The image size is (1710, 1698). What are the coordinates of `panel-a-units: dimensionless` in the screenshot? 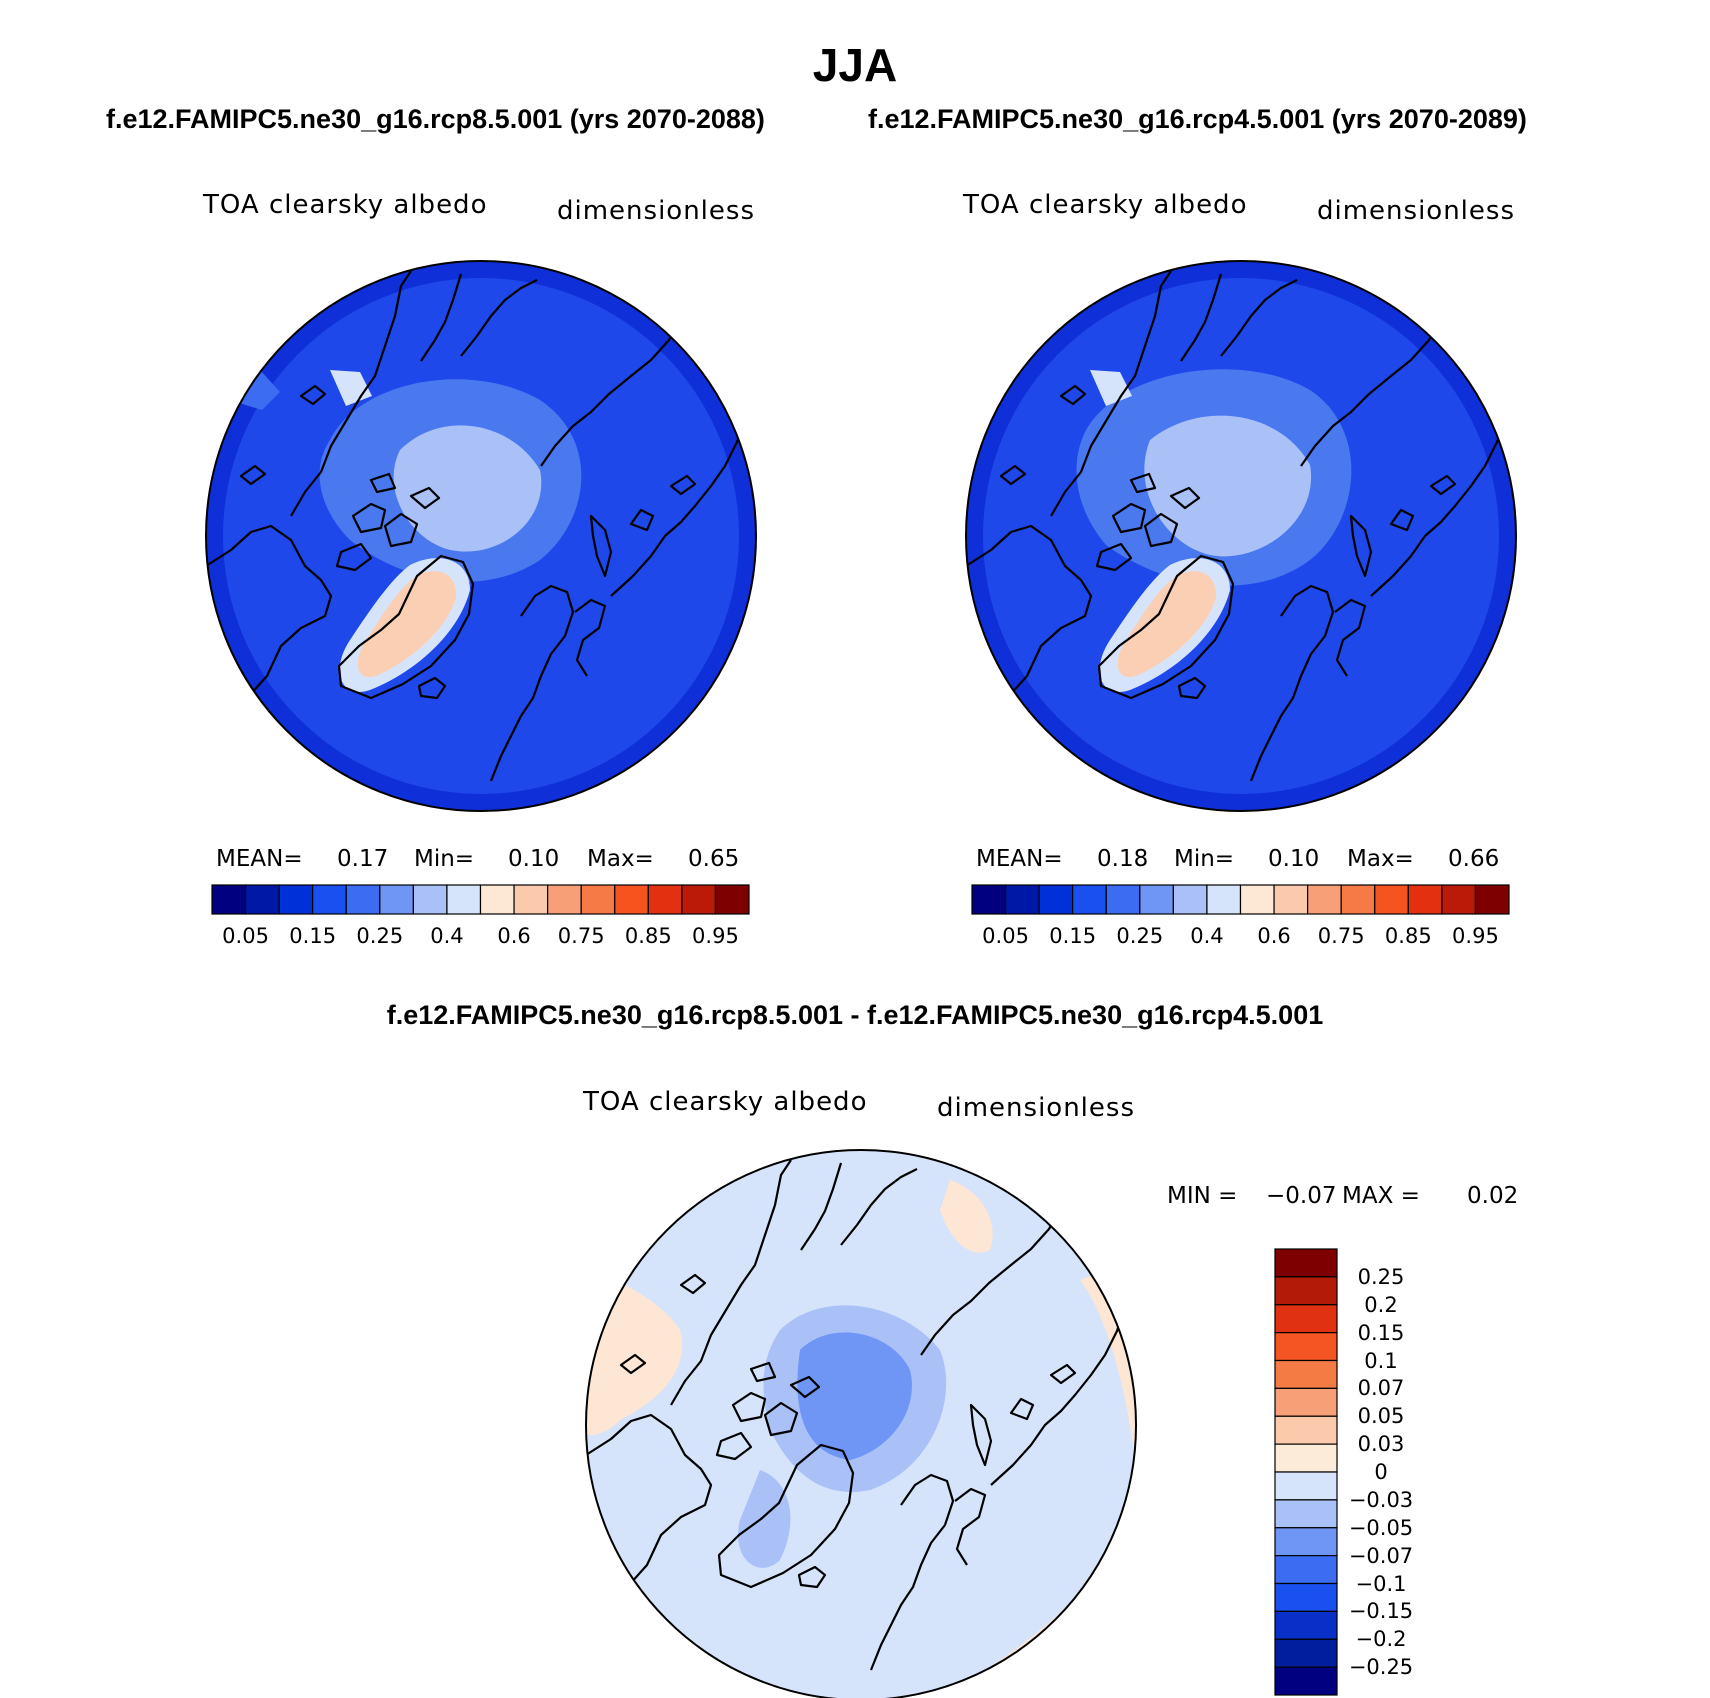 It's located at (656, 211).